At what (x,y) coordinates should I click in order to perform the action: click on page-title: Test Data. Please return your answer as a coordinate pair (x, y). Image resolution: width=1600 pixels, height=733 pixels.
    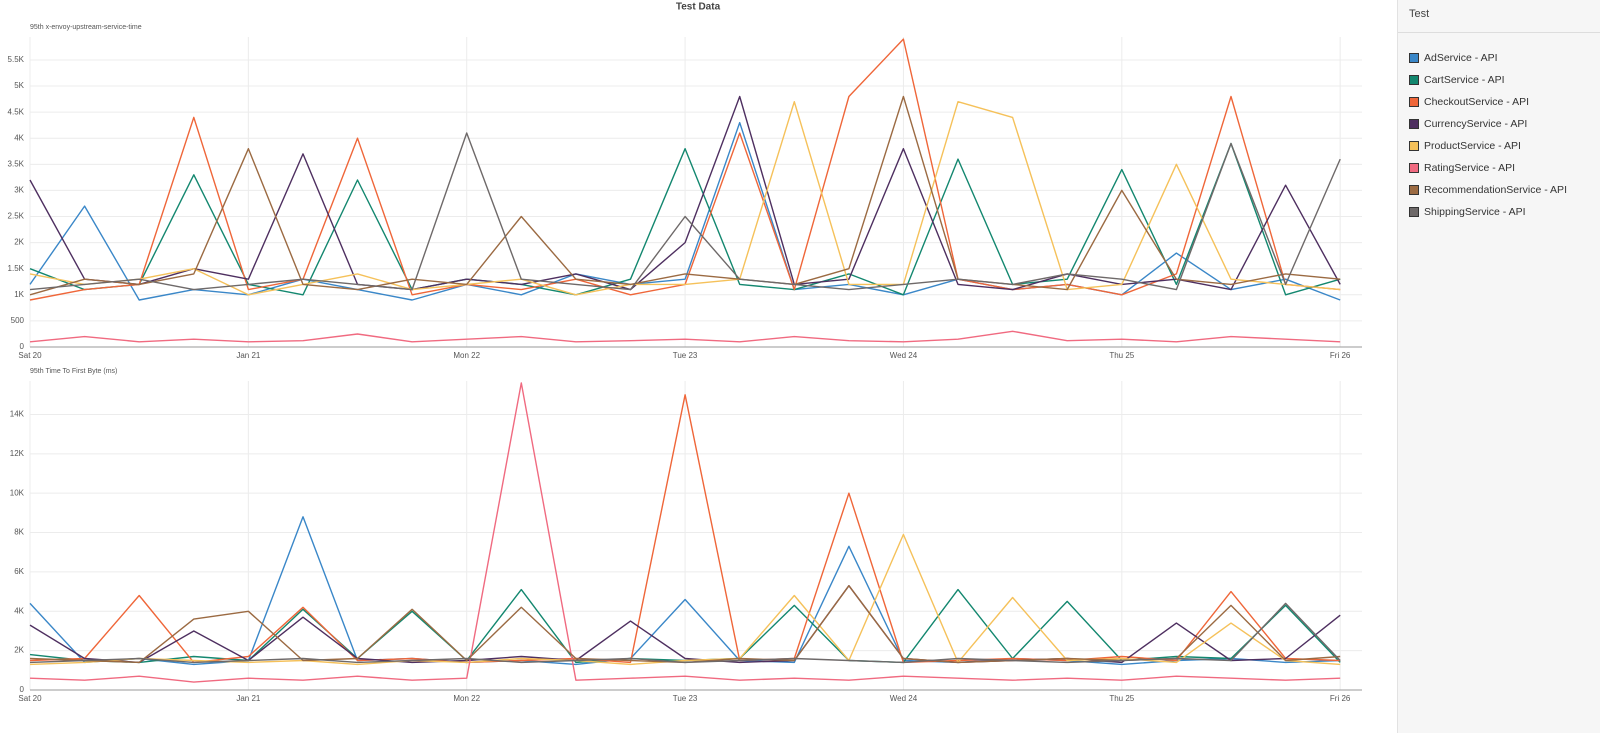
    Looking at the image, I should click on (698, 7).